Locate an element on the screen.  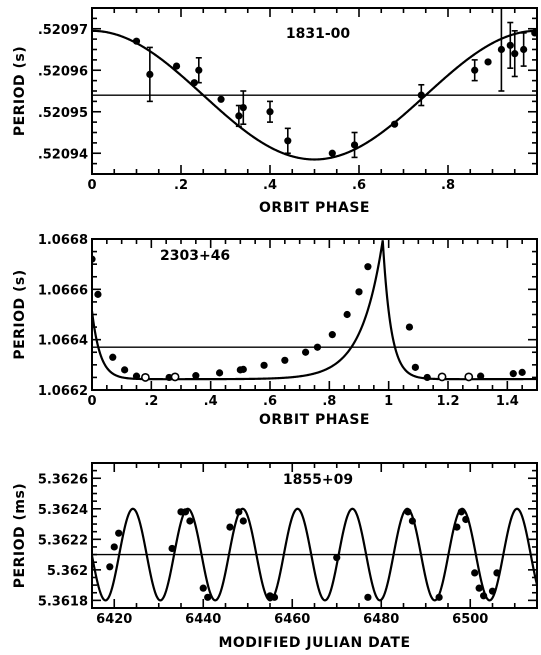
y-tick-label: .52096 is located at coordinates (63, 71).